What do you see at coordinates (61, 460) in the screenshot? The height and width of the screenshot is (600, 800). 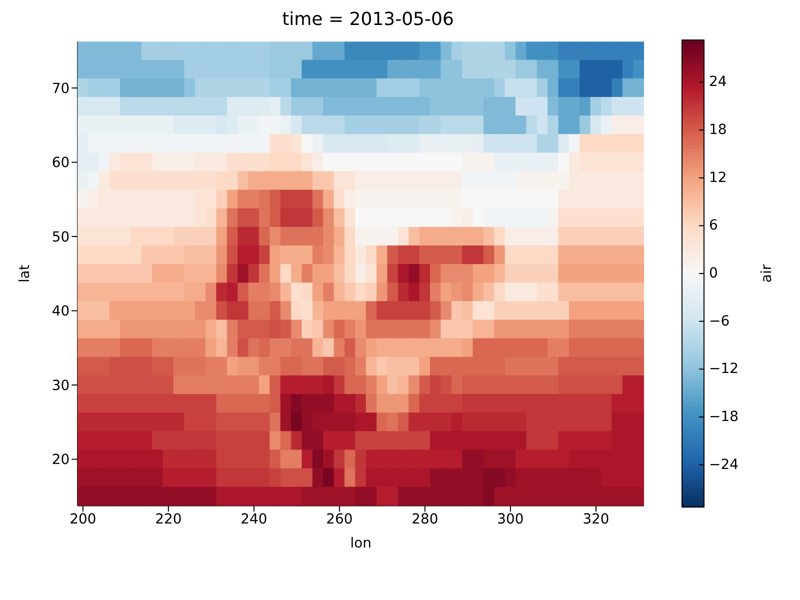 I see `y-tick-label: 20` at bounding box center [61, 460].